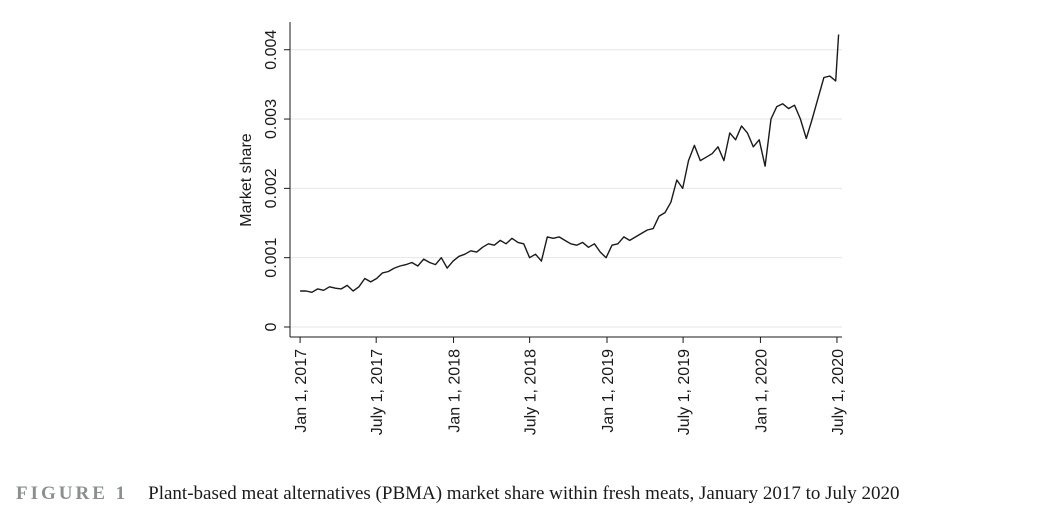 The height and width of the screenshot is (520, 1039). I want to click on x-tick-label: Jan 1, 2019, so click(608, 391).